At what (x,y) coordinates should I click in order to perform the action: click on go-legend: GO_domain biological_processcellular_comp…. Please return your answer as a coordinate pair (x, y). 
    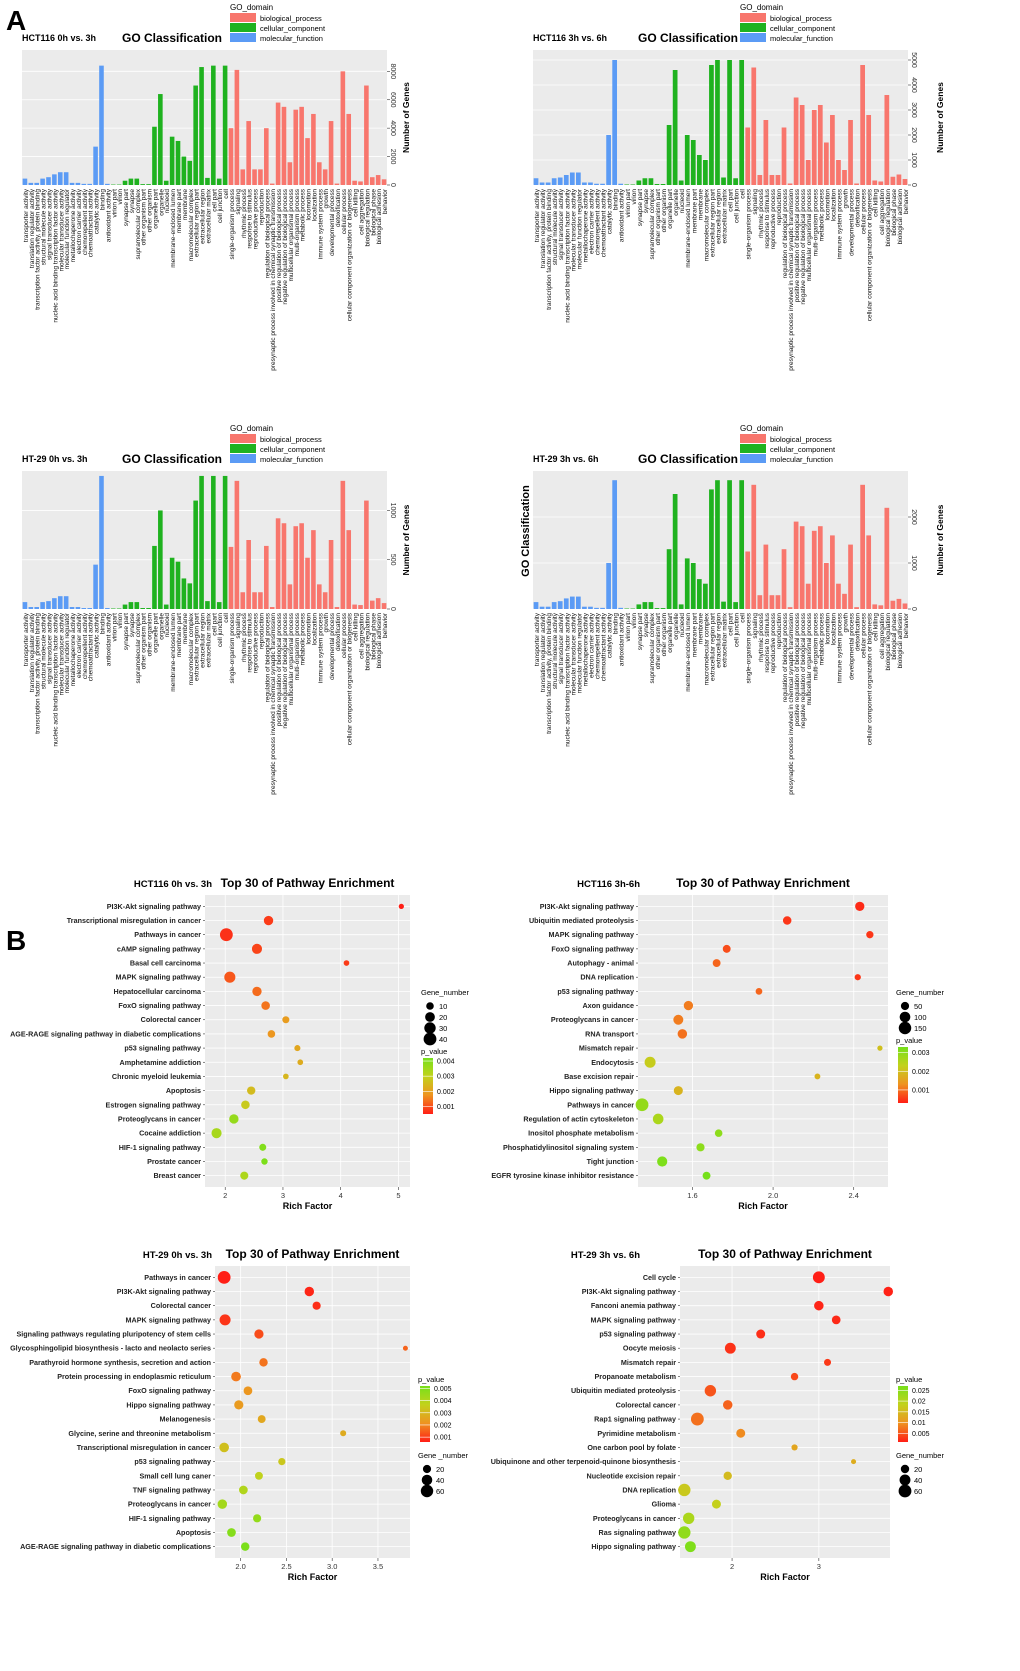
    Looking at the image, I should click on (278, 23).